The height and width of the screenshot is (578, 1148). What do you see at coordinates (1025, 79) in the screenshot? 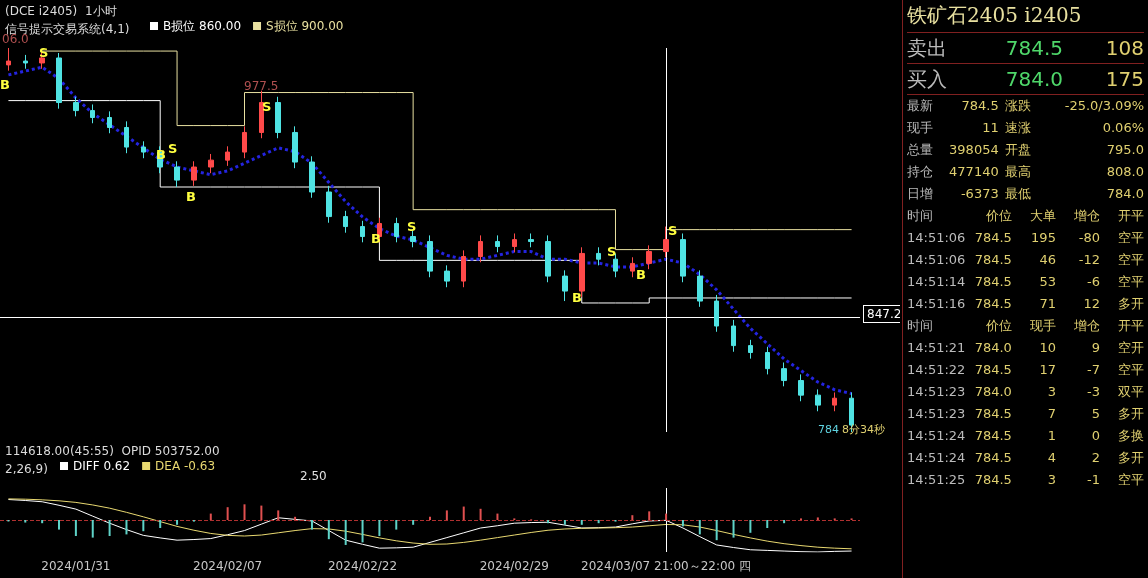
I see `text: 买入 784.0 175` at bounding box center [1025, 79].